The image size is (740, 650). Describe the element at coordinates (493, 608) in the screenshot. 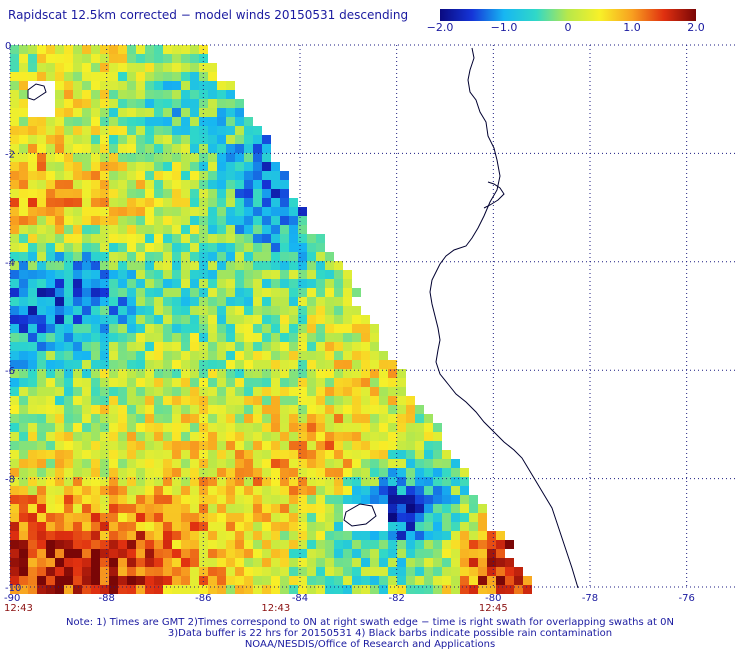

I see `time-label: 12:45` at that location.